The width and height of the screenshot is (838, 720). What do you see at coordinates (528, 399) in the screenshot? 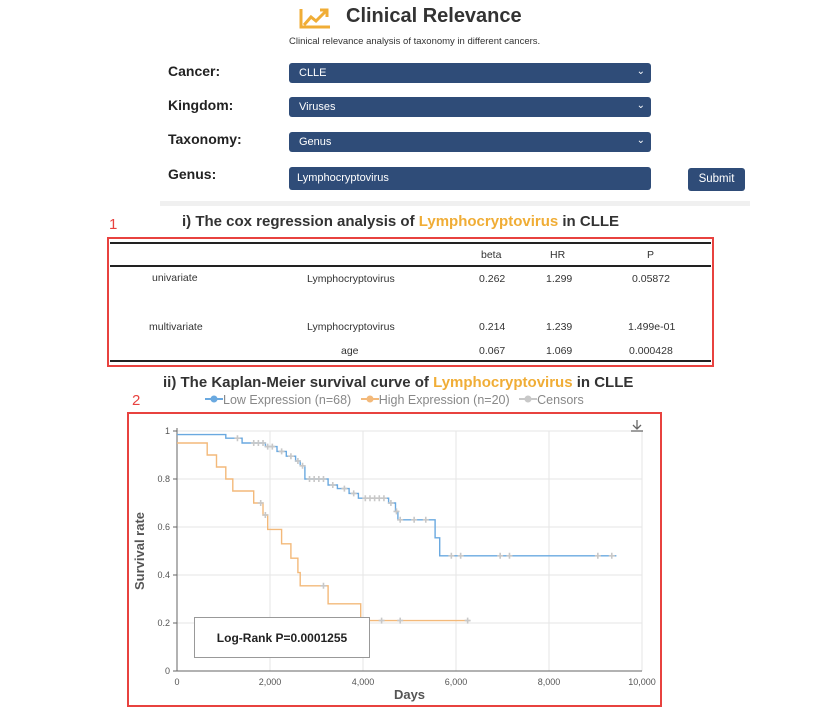
I see `legend-swatch-censors` at bounding box center [528, 399].